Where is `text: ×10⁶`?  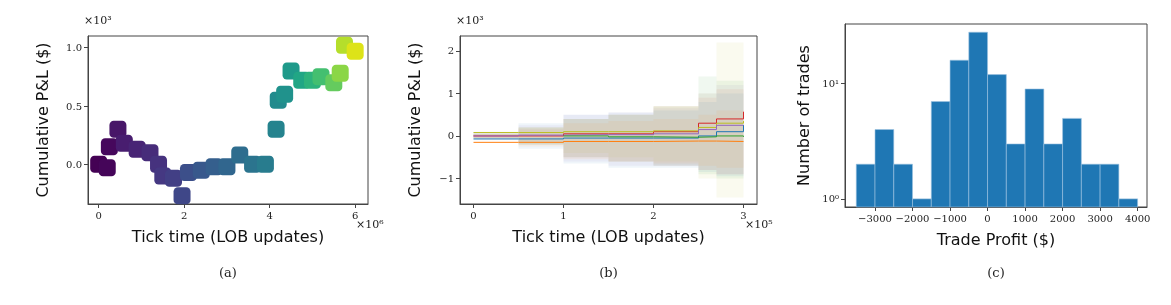 text: ×10⁶ is located at coordinates (370, 224).